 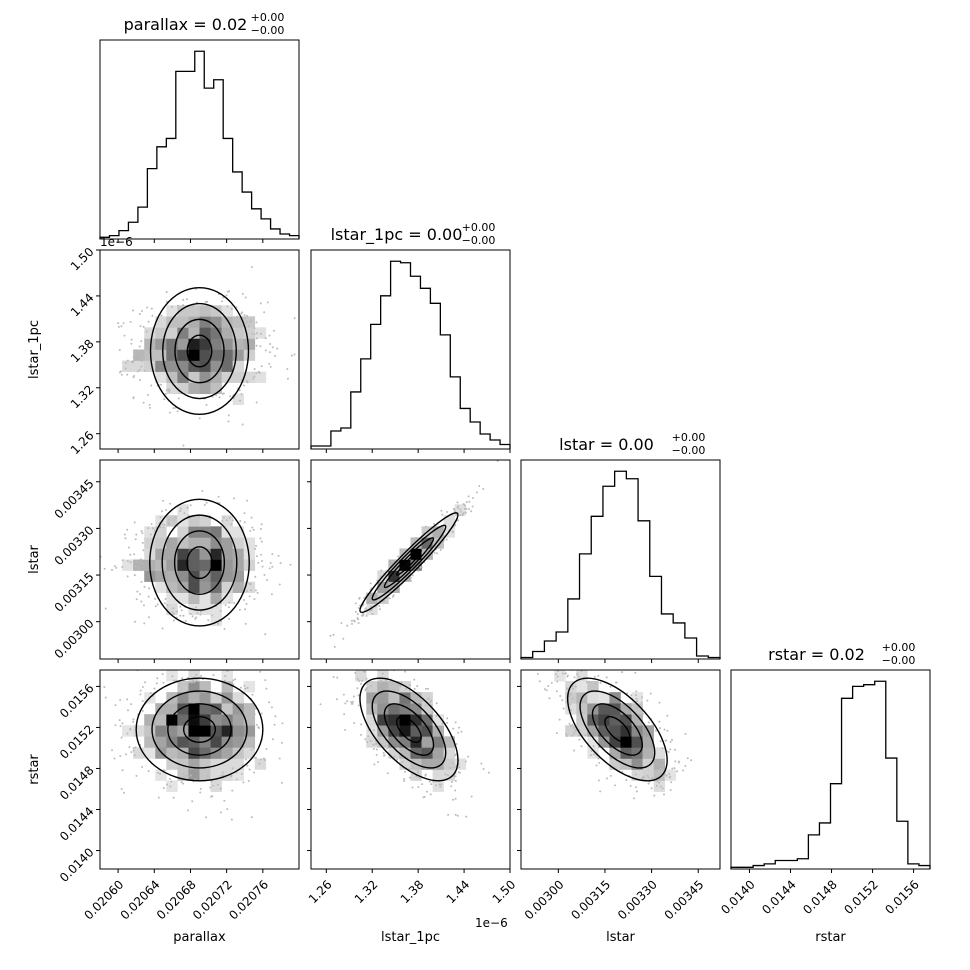 I want to click on y-tick-label: 1.44, so click(x=82, y=305).